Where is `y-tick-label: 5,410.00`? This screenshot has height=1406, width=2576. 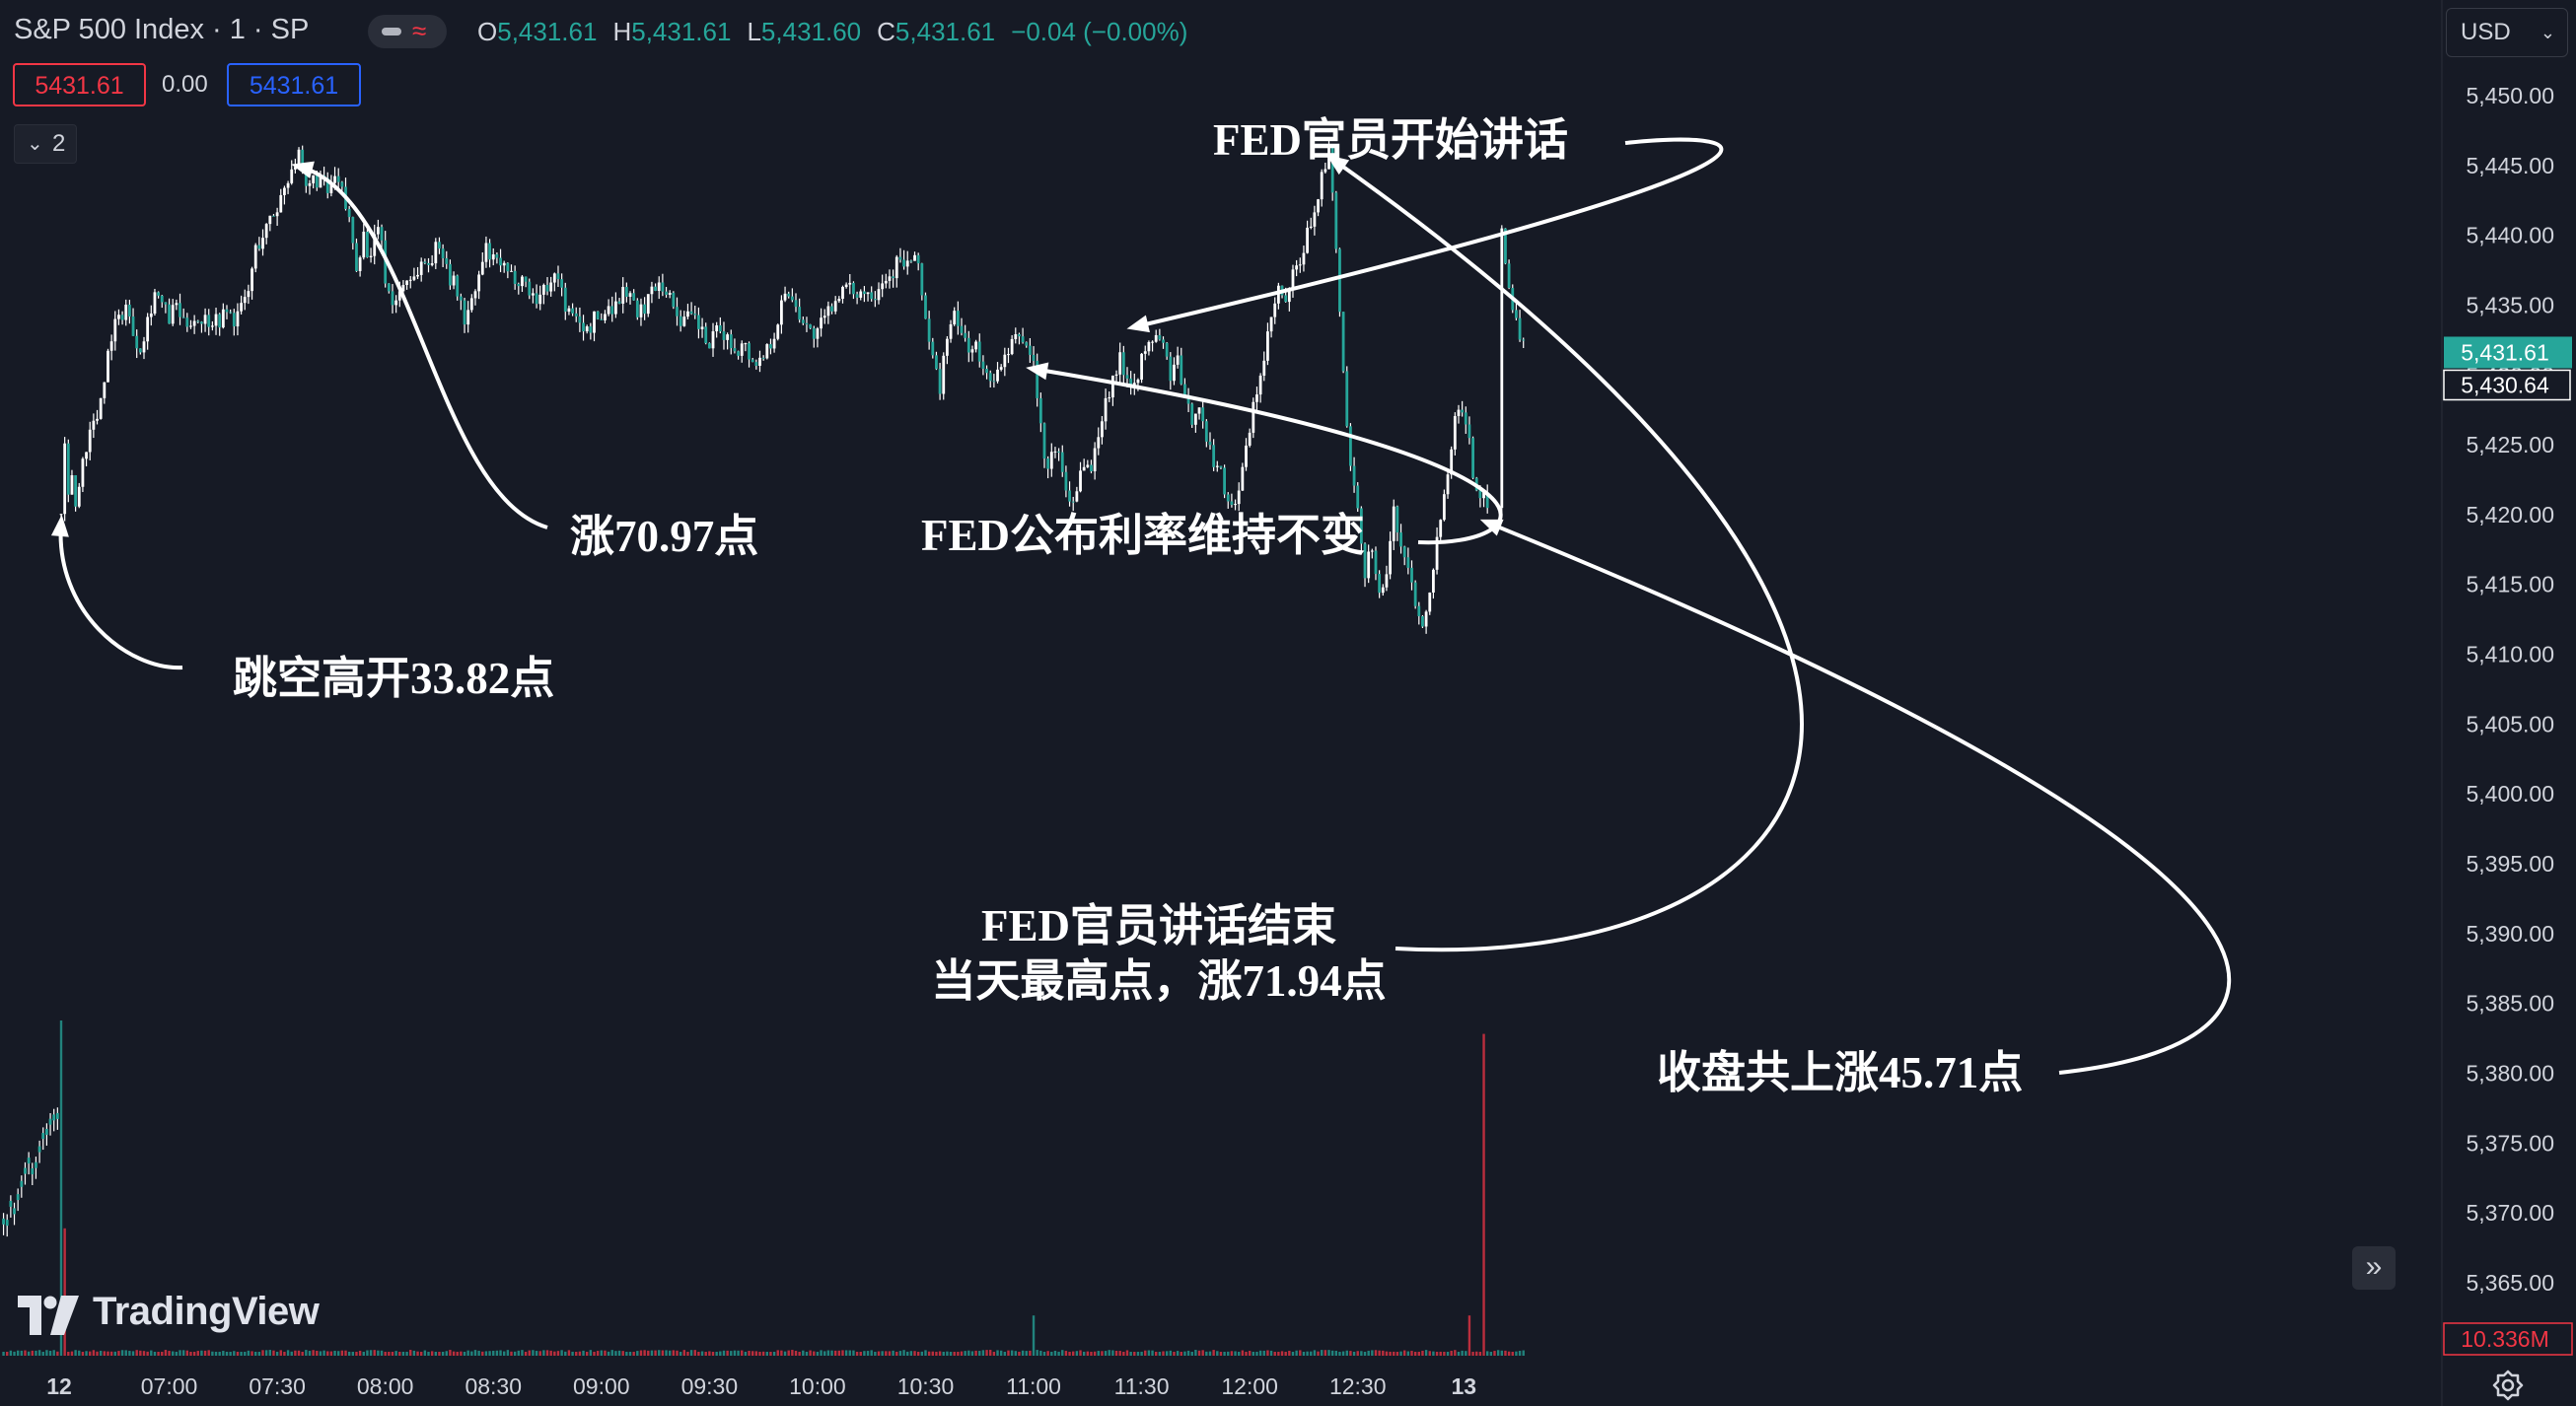
y-tick-label: 5,410.00 is located at coordinates (2510, 655).